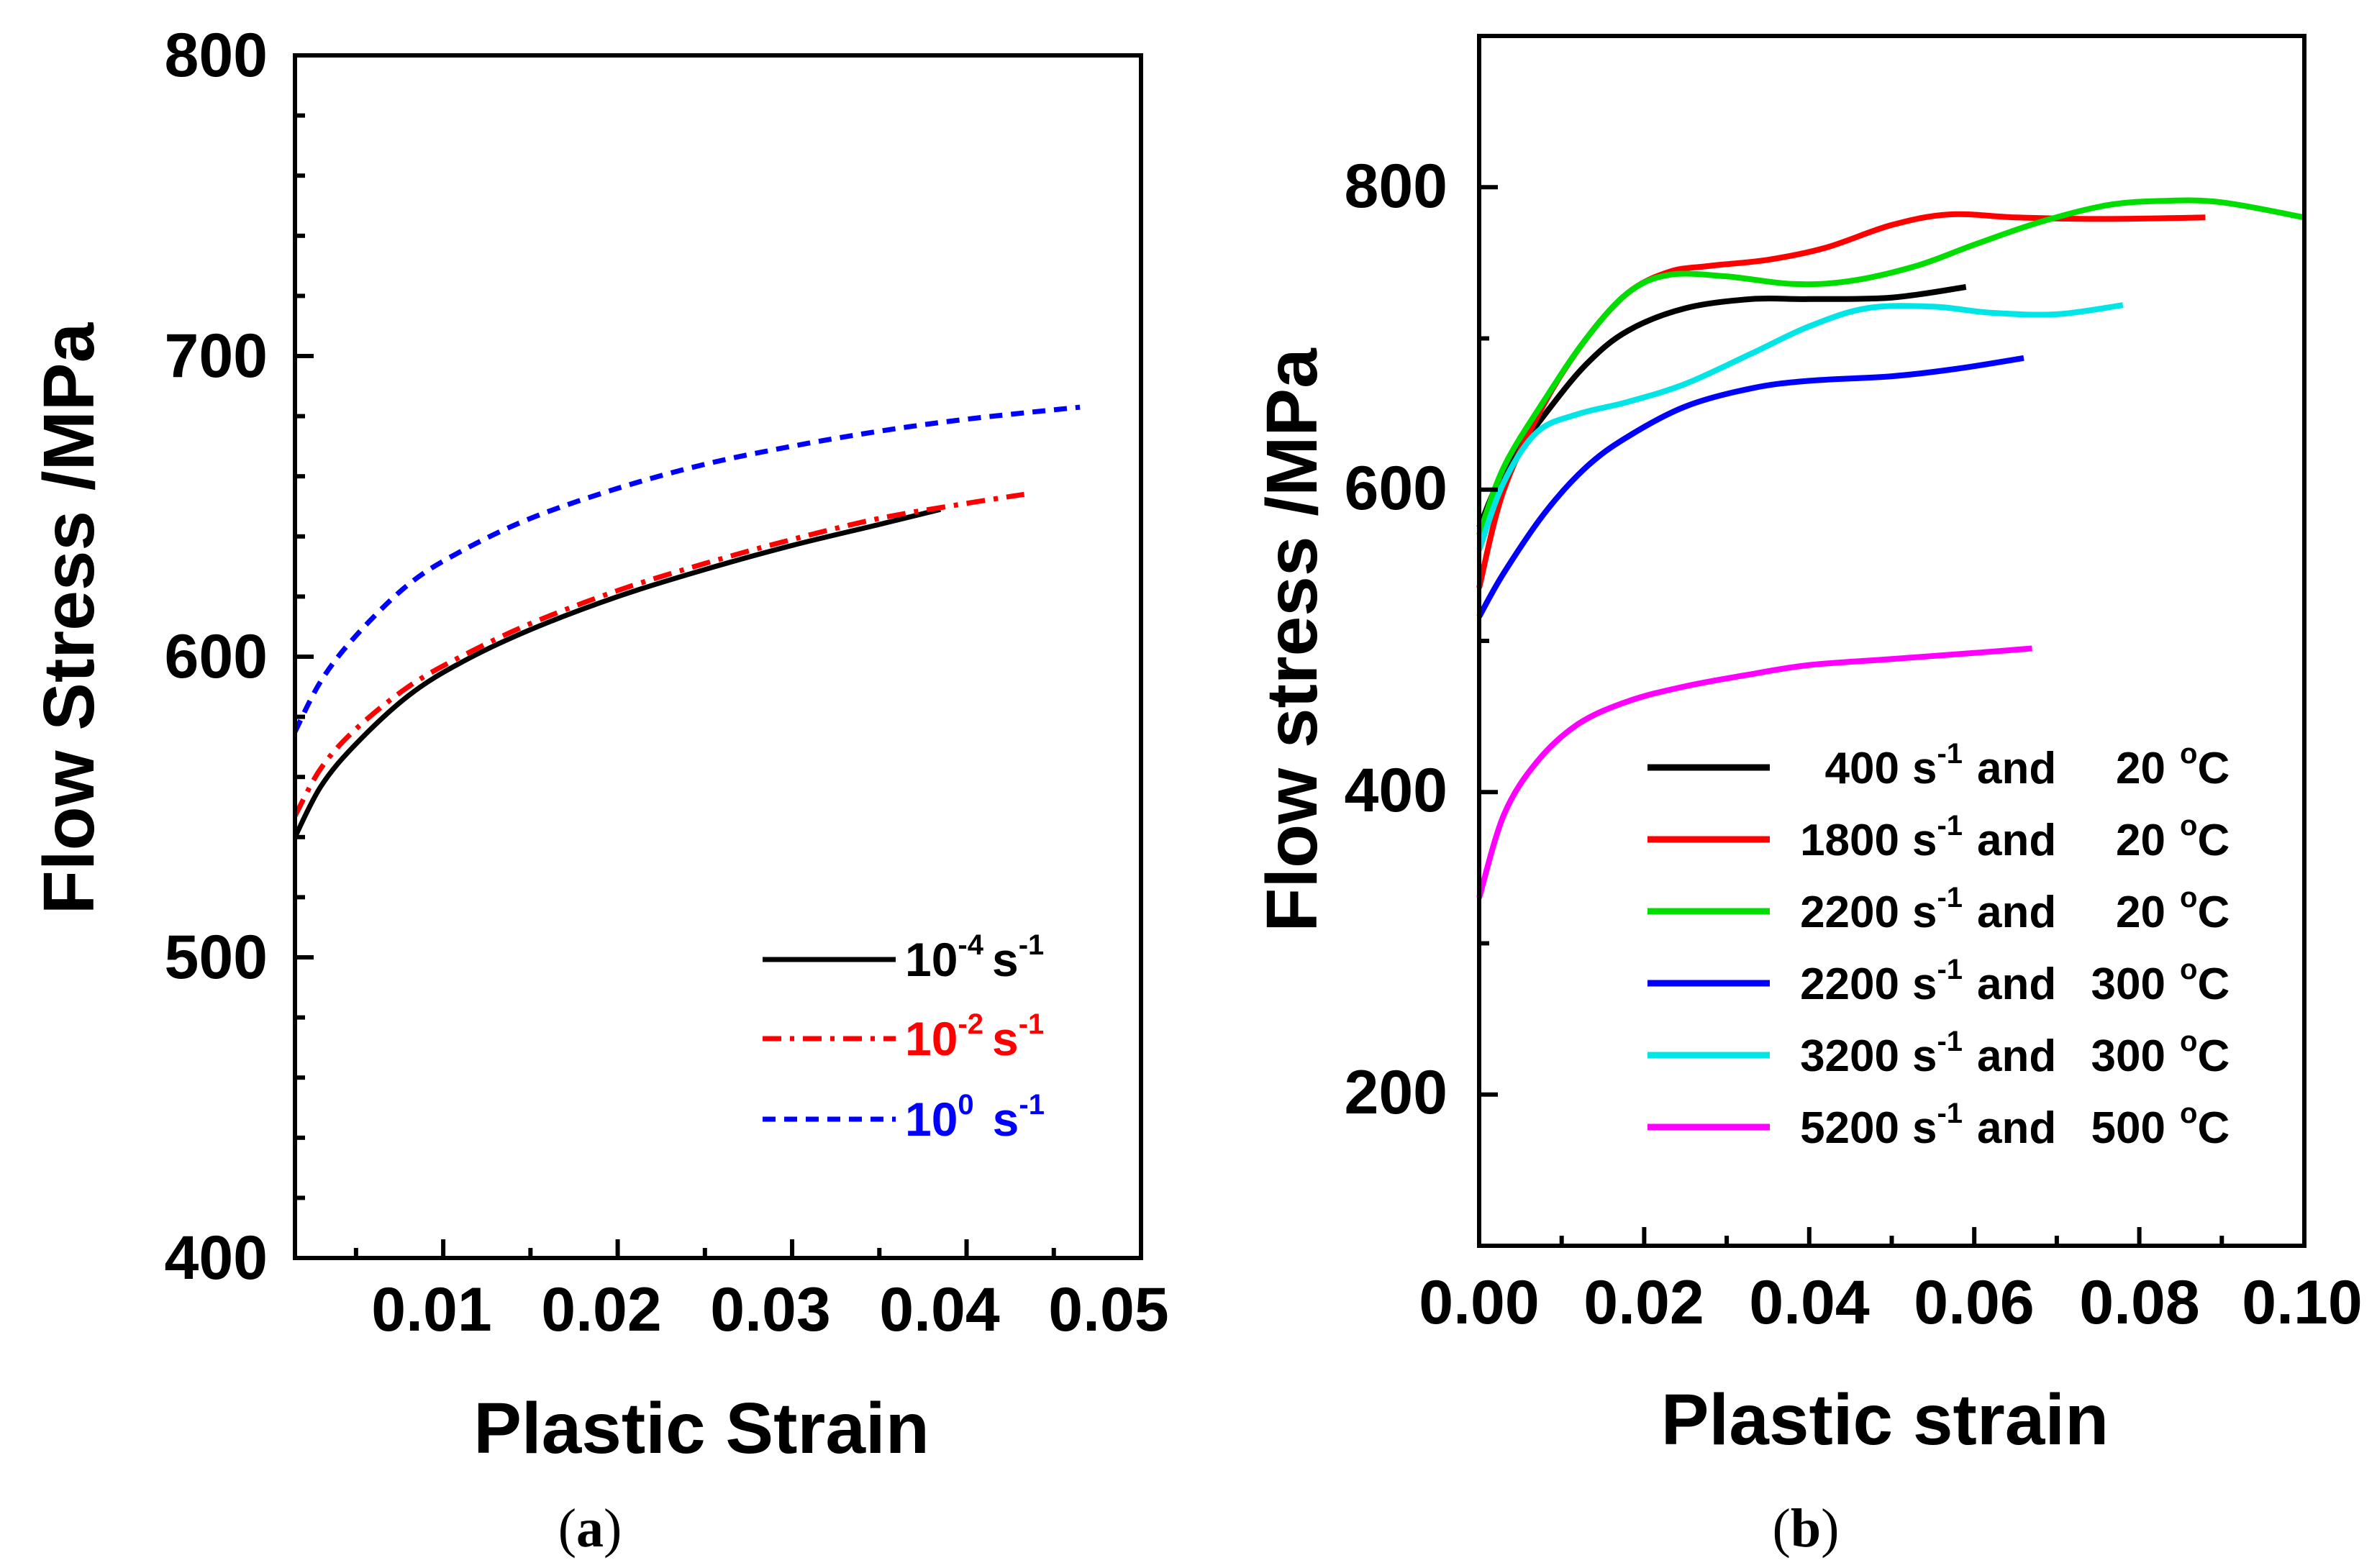  I want to click on panel-b-y-tick-label: 200, so click(1396, 1093).